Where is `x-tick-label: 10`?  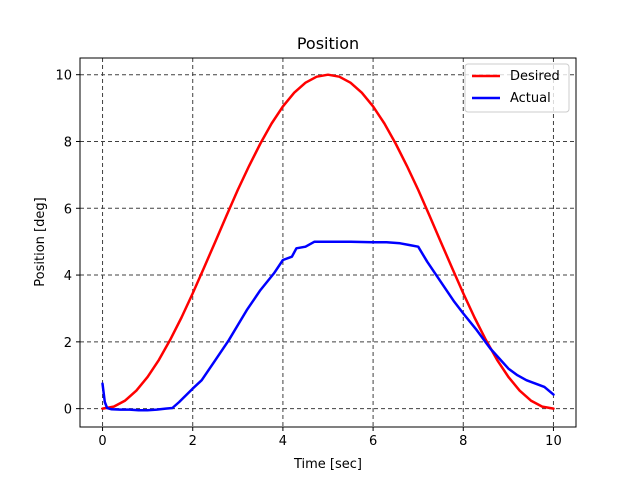
x-tick-label: 10 is located at coordinates (553, 441).